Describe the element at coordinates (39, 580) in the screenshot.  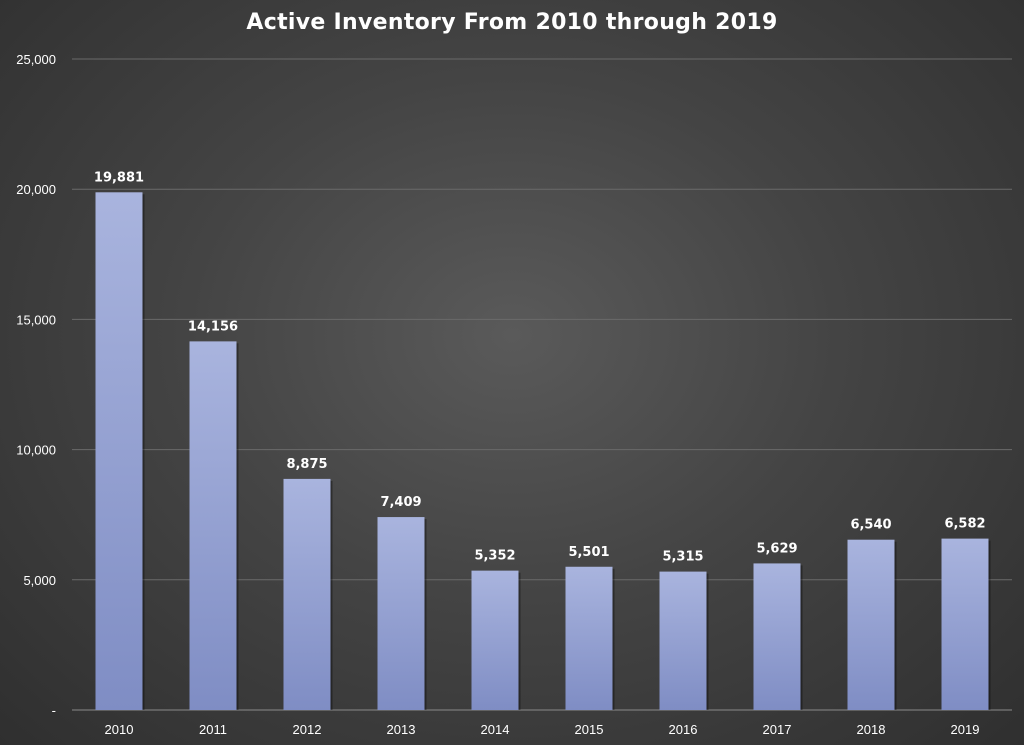
I see `y-tick-label: 5,000` at that location.